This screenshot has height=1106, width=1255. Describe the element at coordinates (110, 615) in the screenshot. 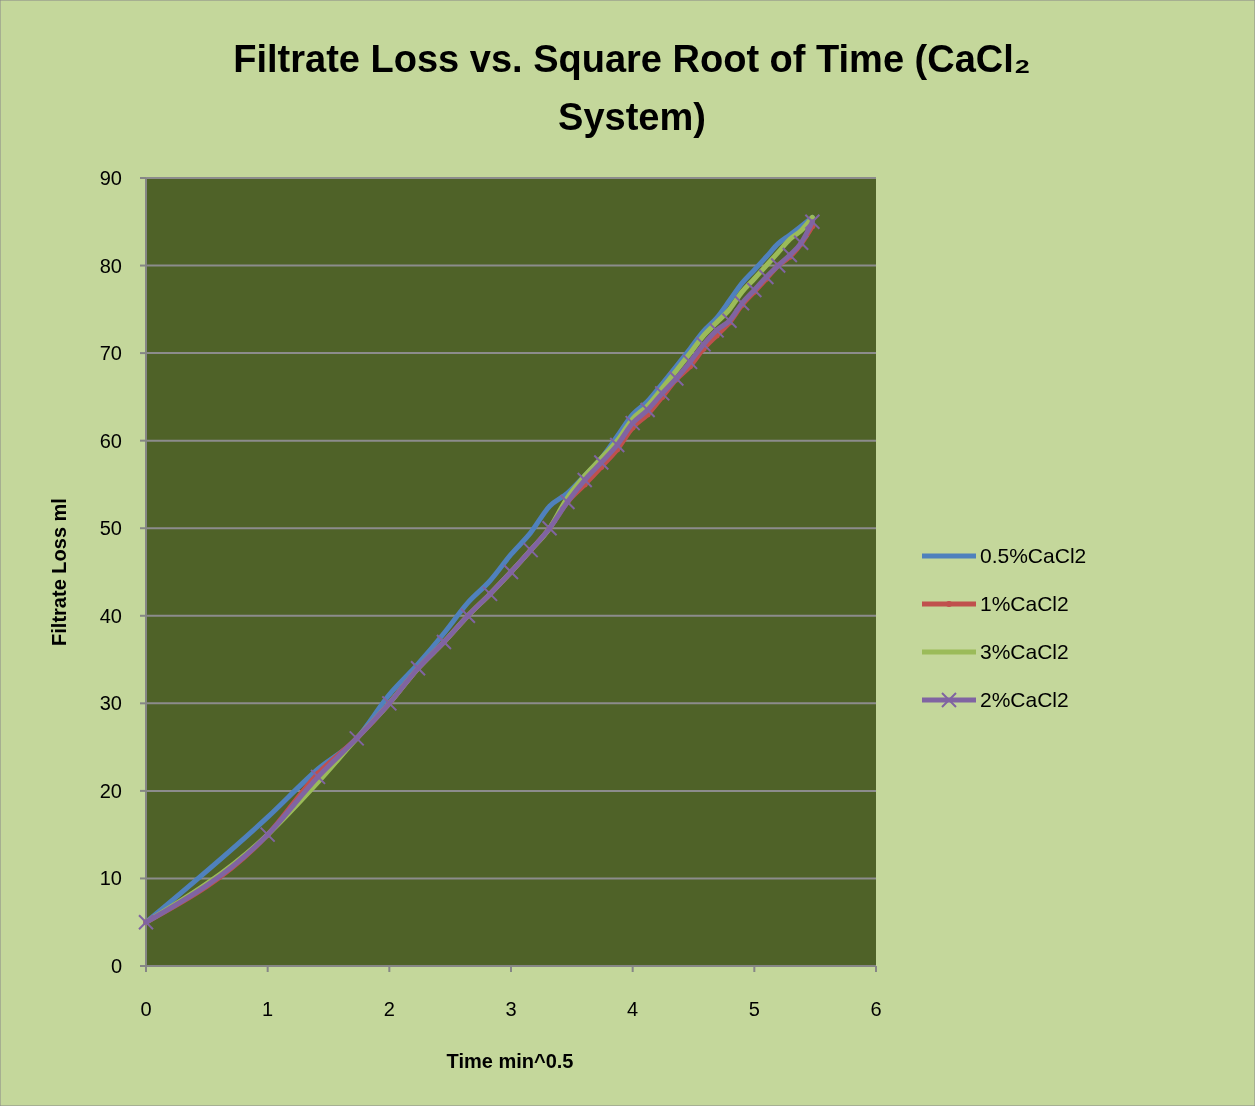

I see `y-tick-label: 40` at that location.